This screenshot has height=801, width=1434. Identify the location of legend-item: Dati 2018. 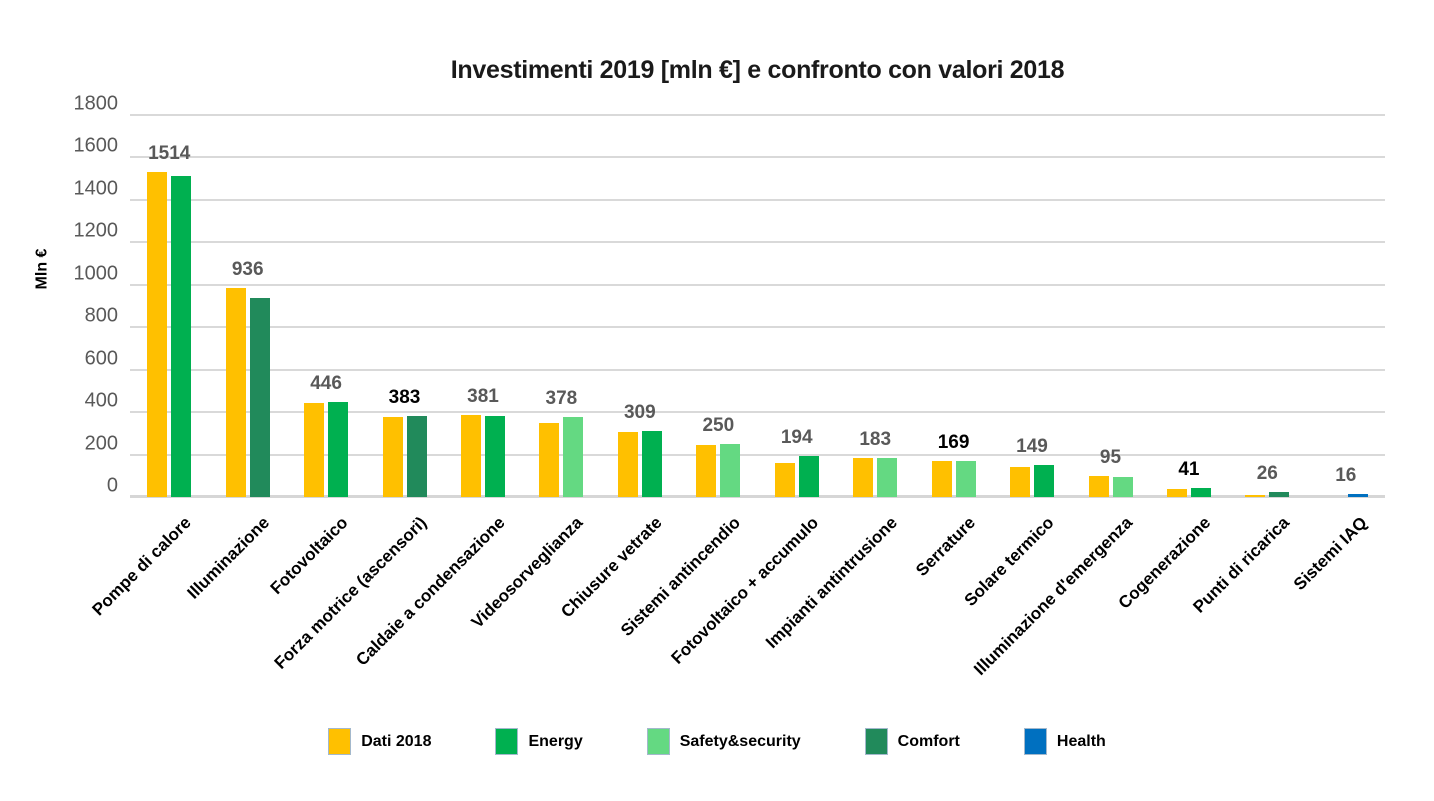
(379, 741).